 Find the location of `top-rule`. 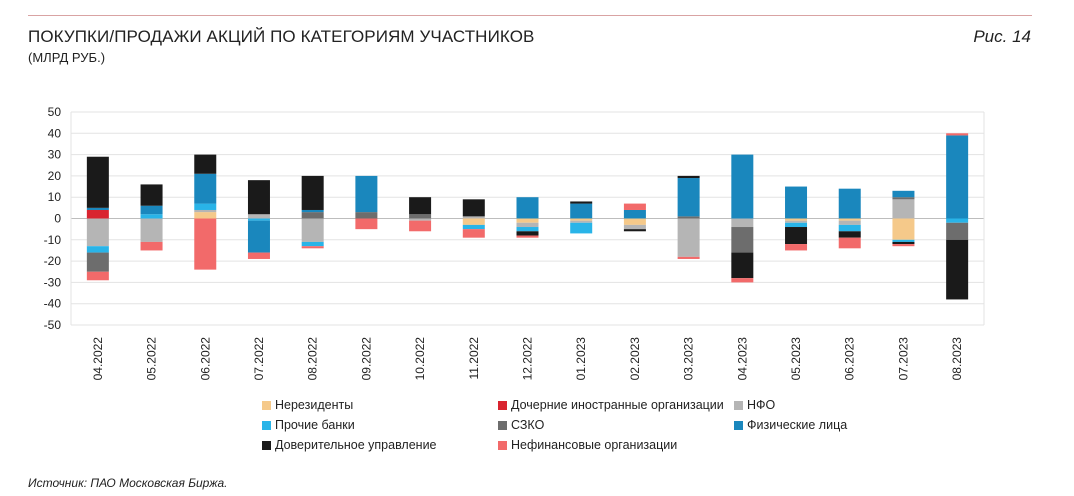

top-rule is located at coordinates (530, 15).